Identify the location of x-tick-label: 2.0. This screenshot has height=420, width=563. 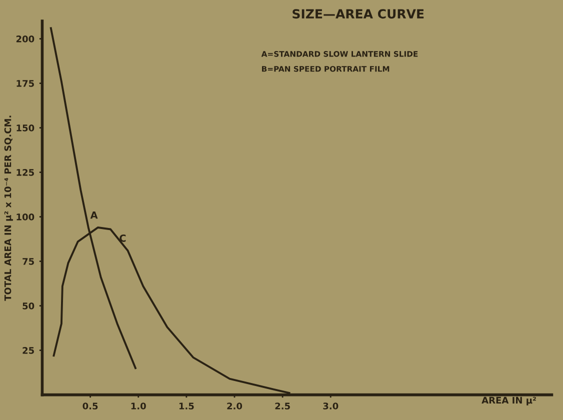
(234, 406).